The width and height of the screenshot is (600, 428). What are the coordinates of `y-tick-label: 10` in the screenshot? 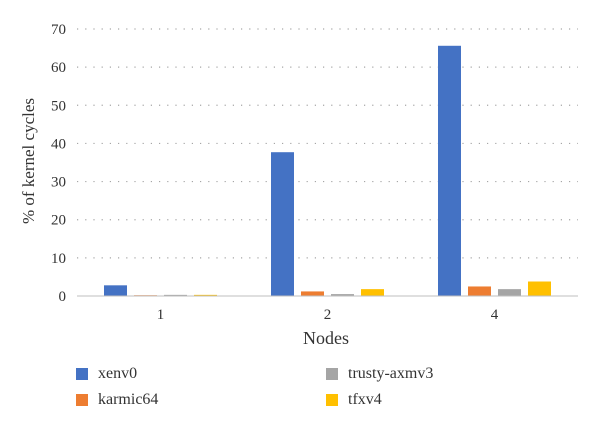 It's located at (58, 259).